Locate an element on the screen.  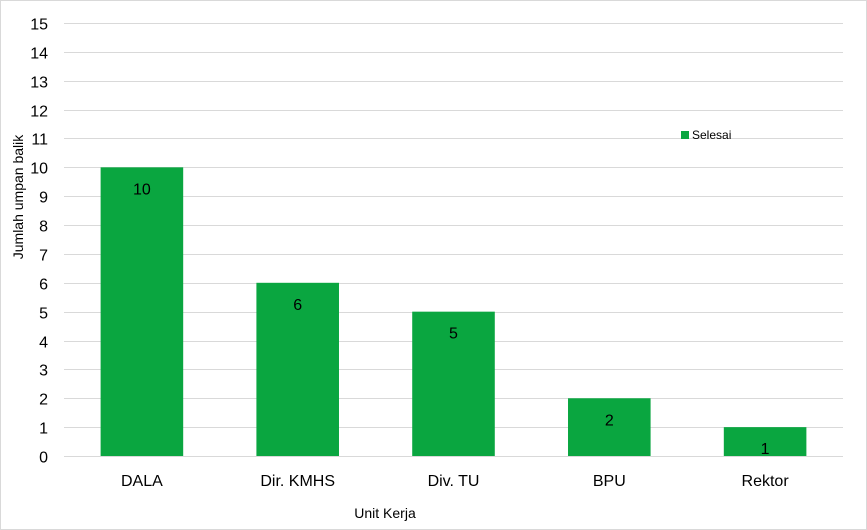
bar-div-tu is located at coordinates (453, 383).